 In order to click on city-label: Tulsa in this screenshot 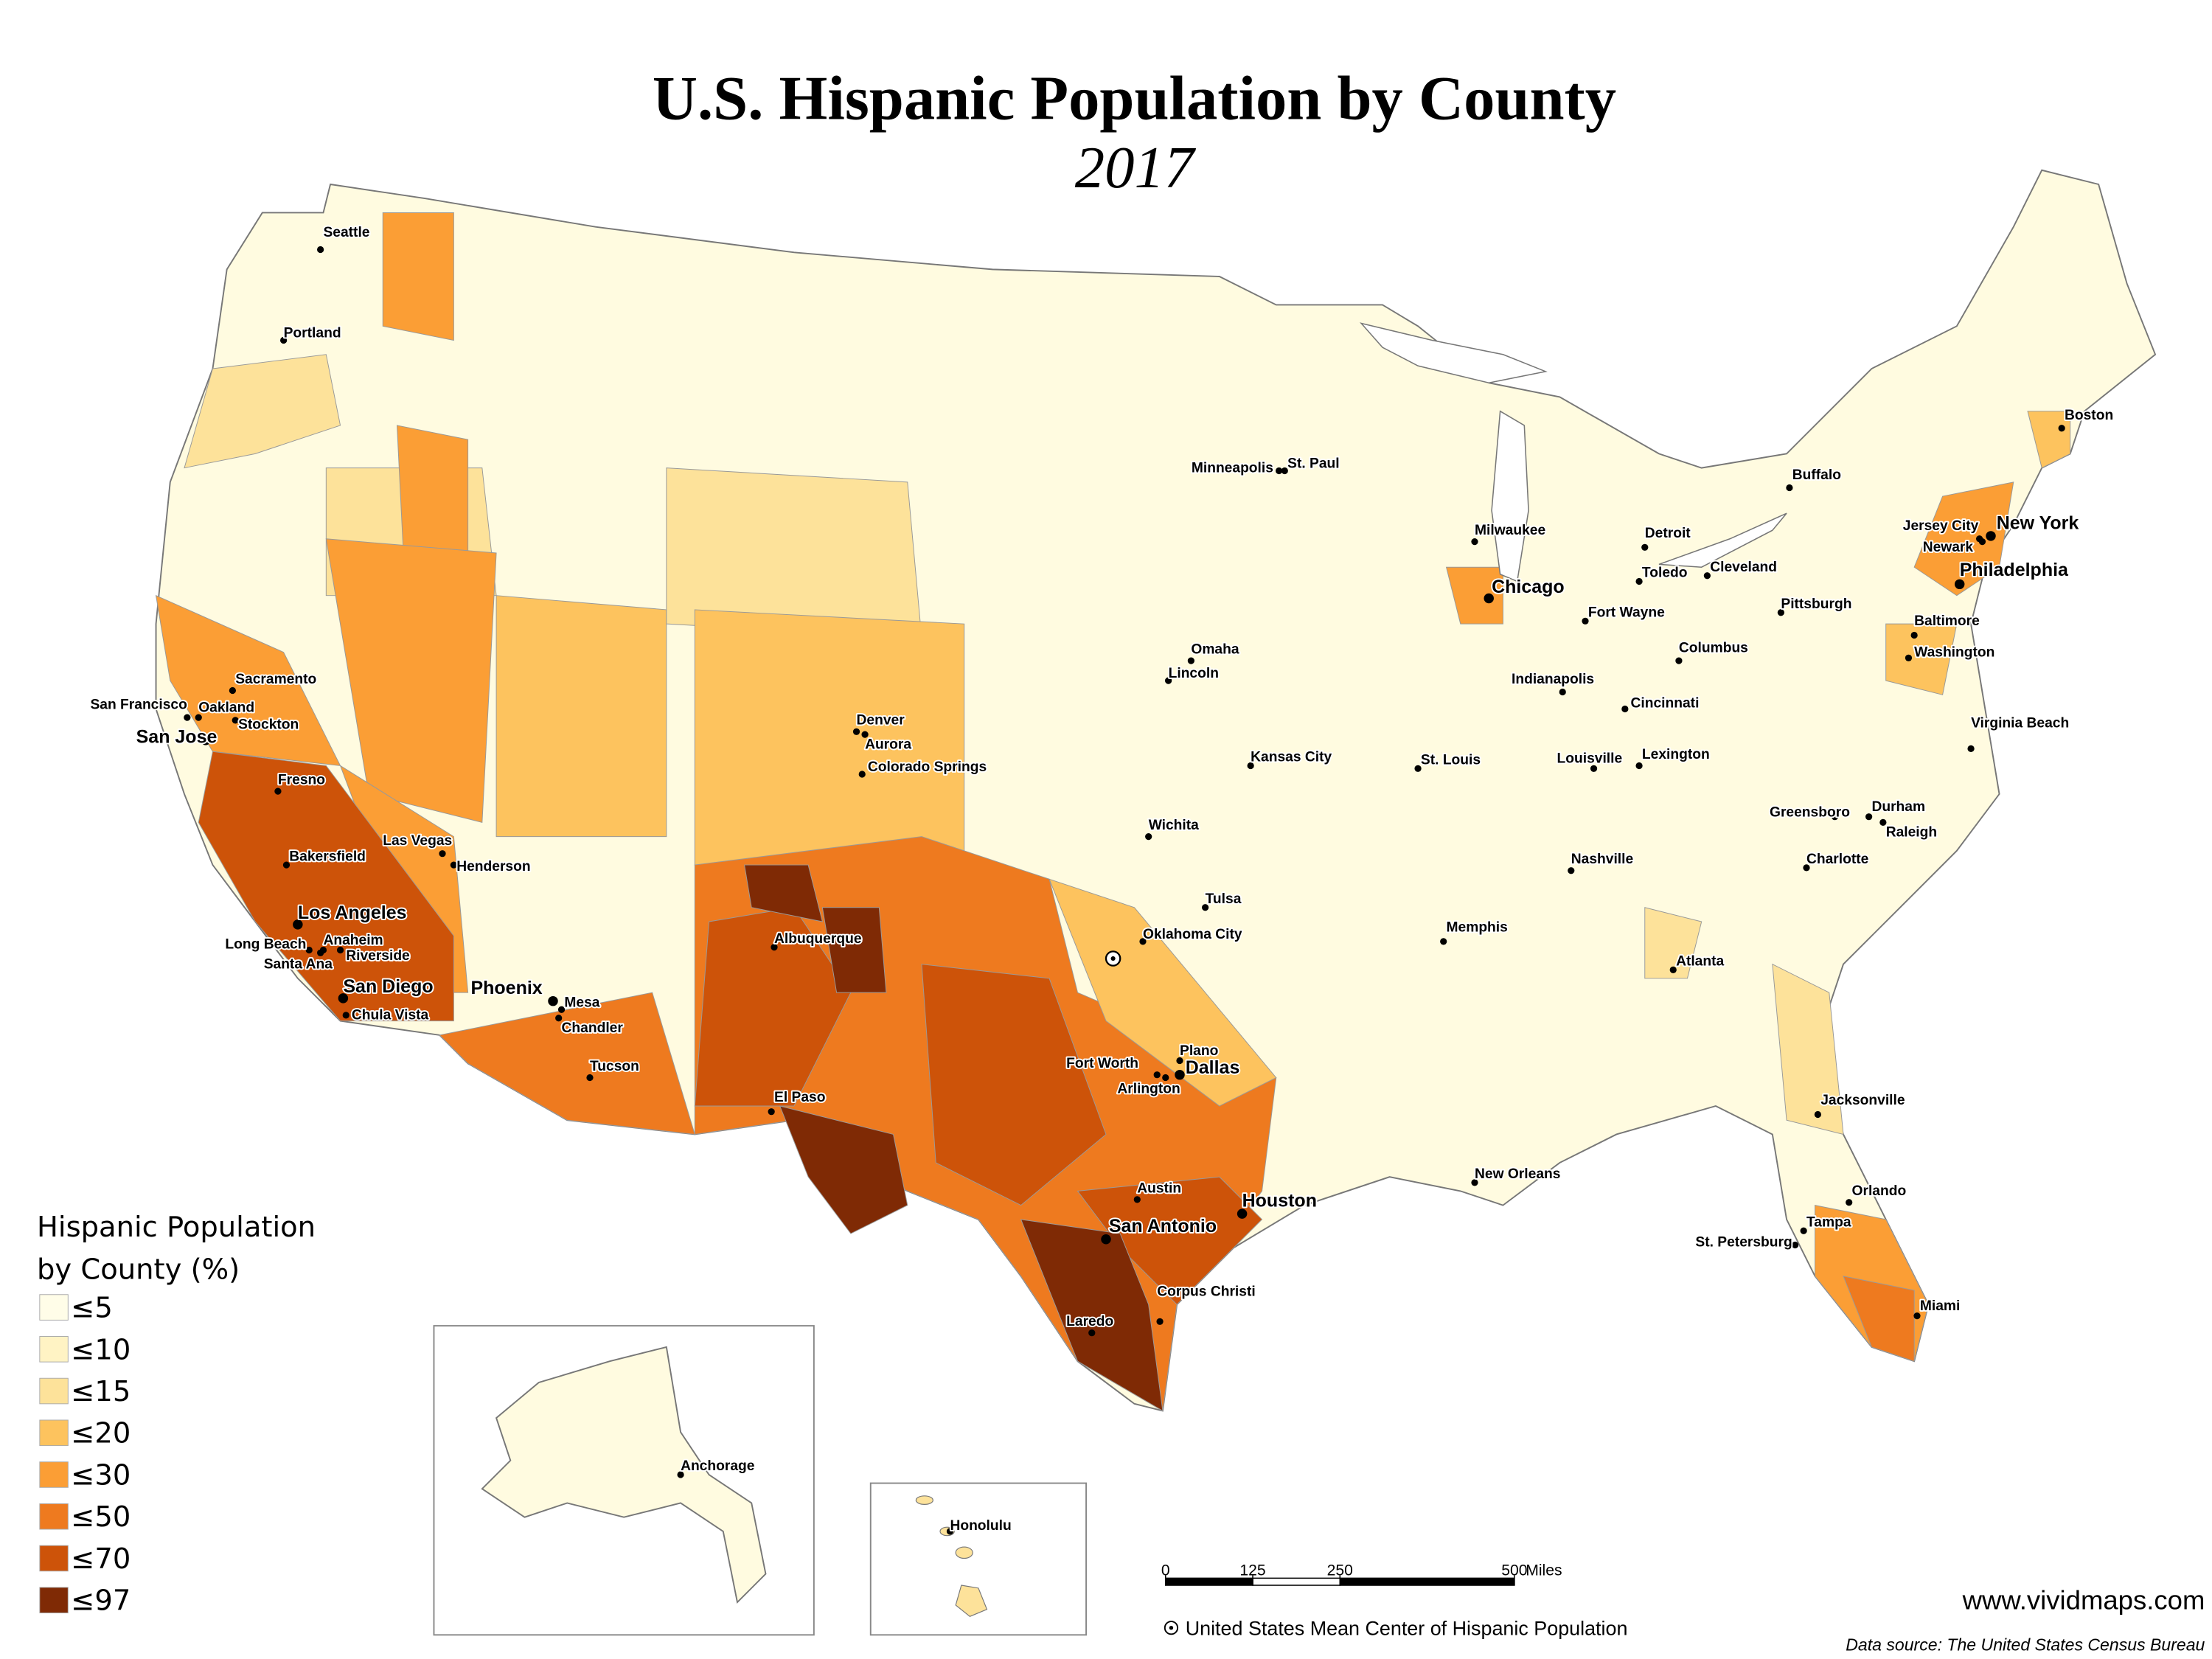, I will do `click(1224, 899)`.